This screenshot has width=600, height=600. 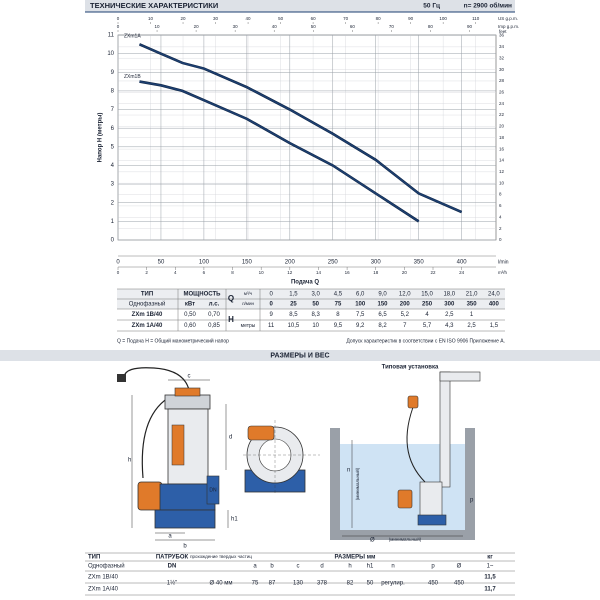 What do you see at coordinates (113, 147) in the screenshot?
I see `y-tick-label: 5` at bounding box center [113, 147].